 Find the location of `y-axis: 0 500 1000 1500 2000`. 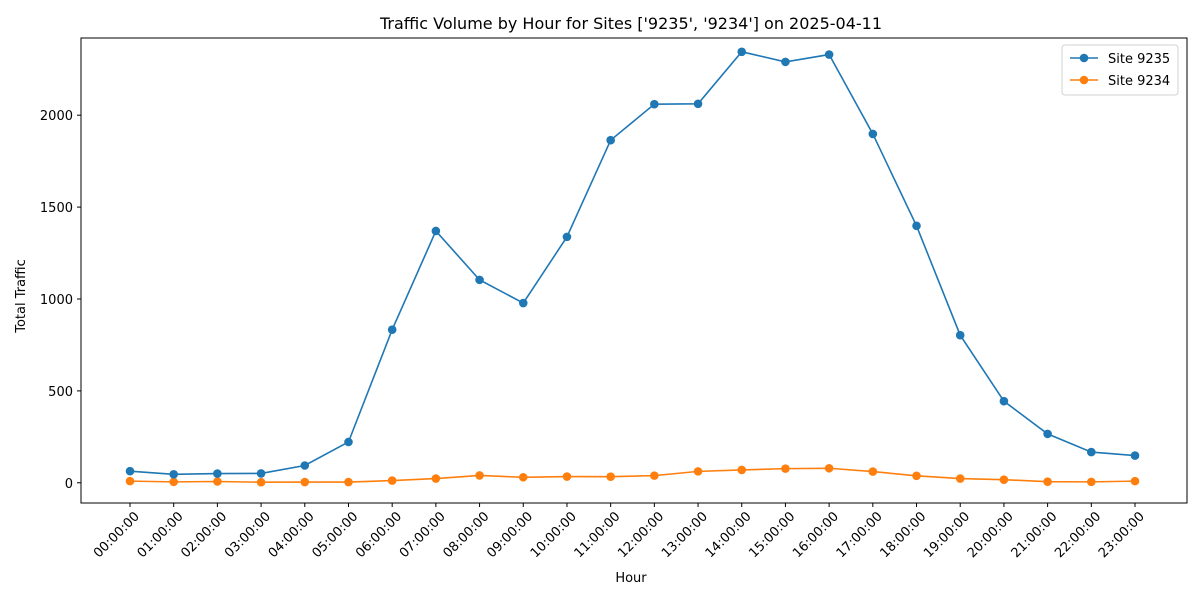

y-axis: 0 500 1000 1500 2000 is located at coordinates (60, 300).